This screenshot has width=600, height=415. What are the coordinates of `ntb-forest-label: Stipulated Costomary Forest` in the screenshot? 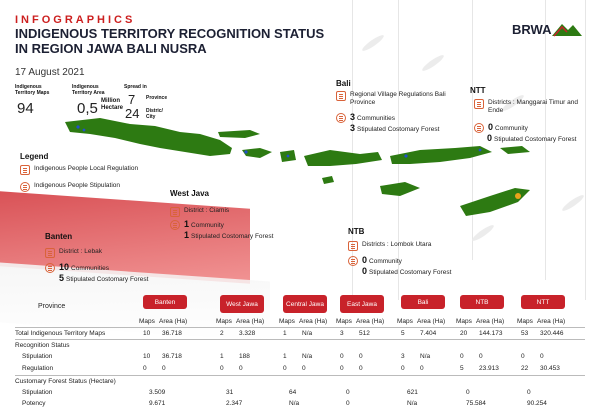 It's located at (410, 272).